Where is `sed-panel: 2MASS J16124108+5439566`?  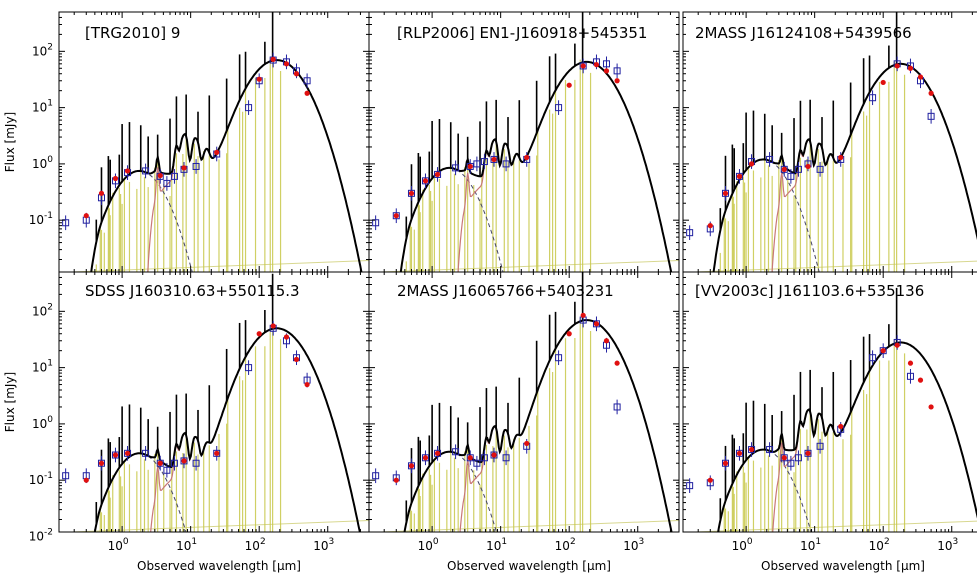 sed-panel: 2MASS J16124108+5439566 is located at coordinates (829, 142).